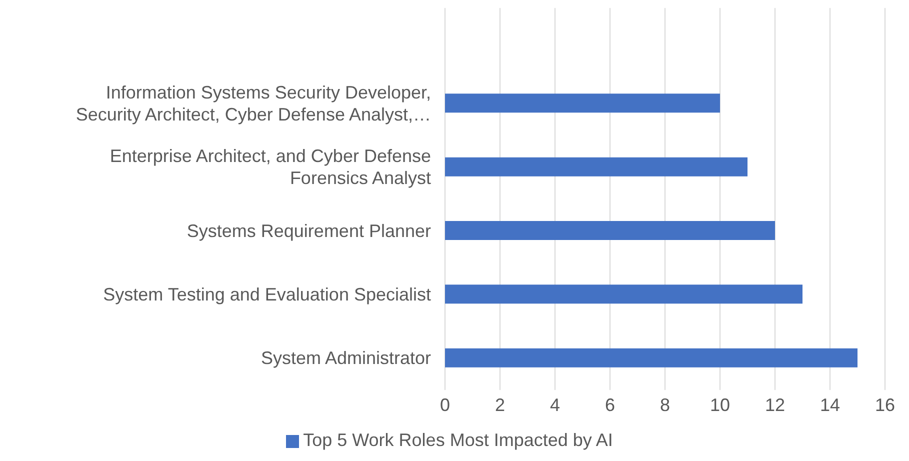 Image resolution: width=909 pixels, height=461 pixels. What do you see at coordinates (267, 294) in the screenshot?
I see `y-tick-label: System Testing and Evaluation Specialist` at bounding box center [267, 294].